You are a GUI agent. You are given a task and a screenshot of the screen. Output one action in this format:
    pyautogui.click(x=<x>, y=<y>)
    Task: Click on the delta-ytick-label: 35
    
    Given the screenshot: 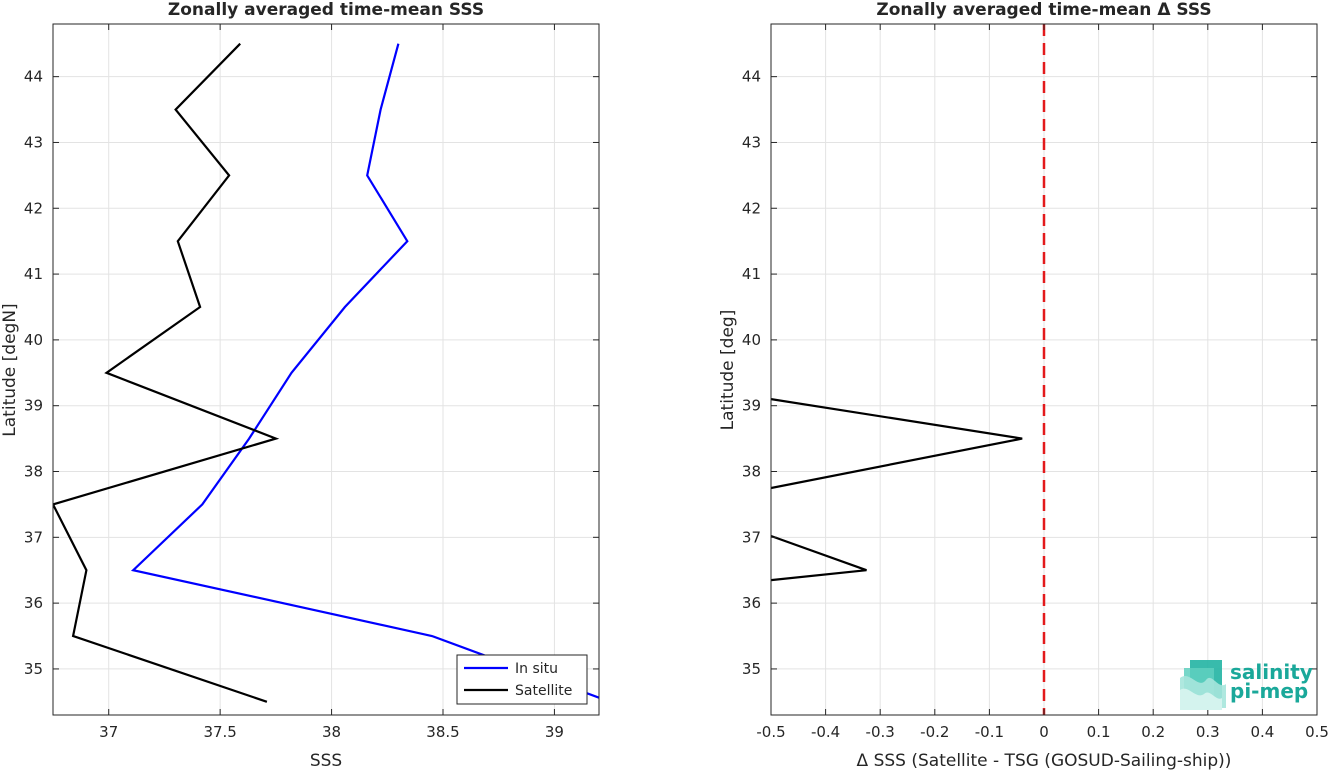 What is the action you would take?
    pyautogui.click(x=751, y=669)
    